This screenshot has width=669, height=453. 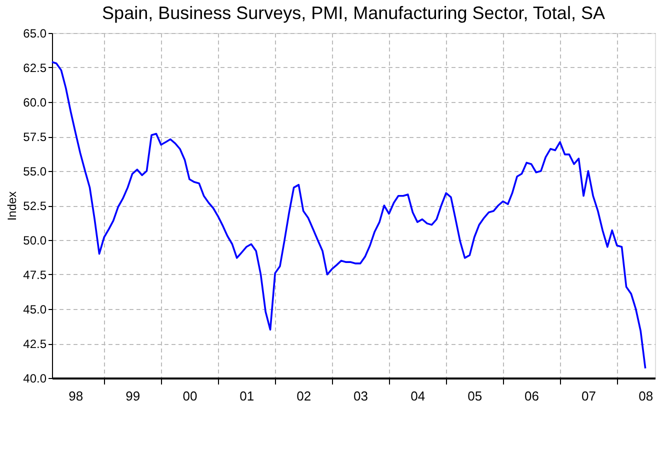 What do you see at coordinates (353, 13) in the screenshot?
I see `chart-title: Spain, Business Surveys, PMI, Manufacturing Sector, Total, SA` at bounding box center [353, 13].